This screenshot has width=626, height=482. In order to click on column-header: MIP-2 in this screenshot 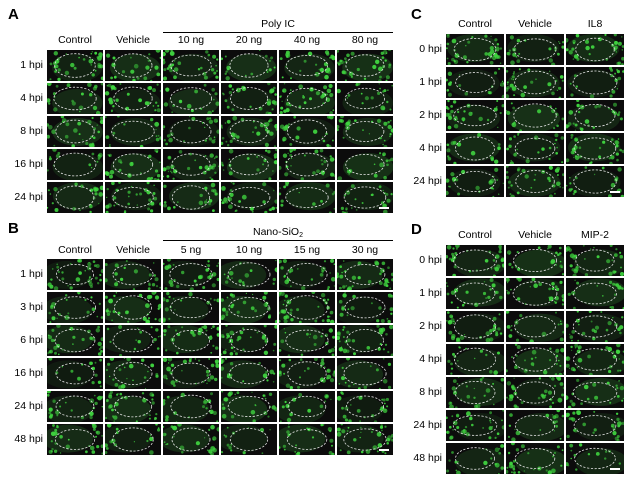, I will do `click(594, 235)`.